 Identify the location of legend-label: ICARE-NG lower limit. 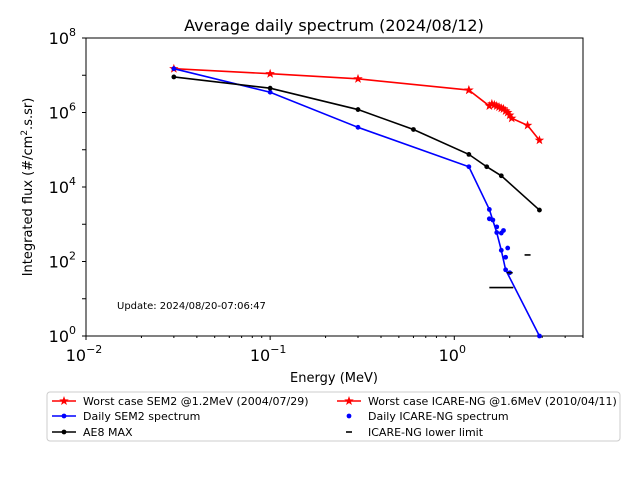
(426, 432).